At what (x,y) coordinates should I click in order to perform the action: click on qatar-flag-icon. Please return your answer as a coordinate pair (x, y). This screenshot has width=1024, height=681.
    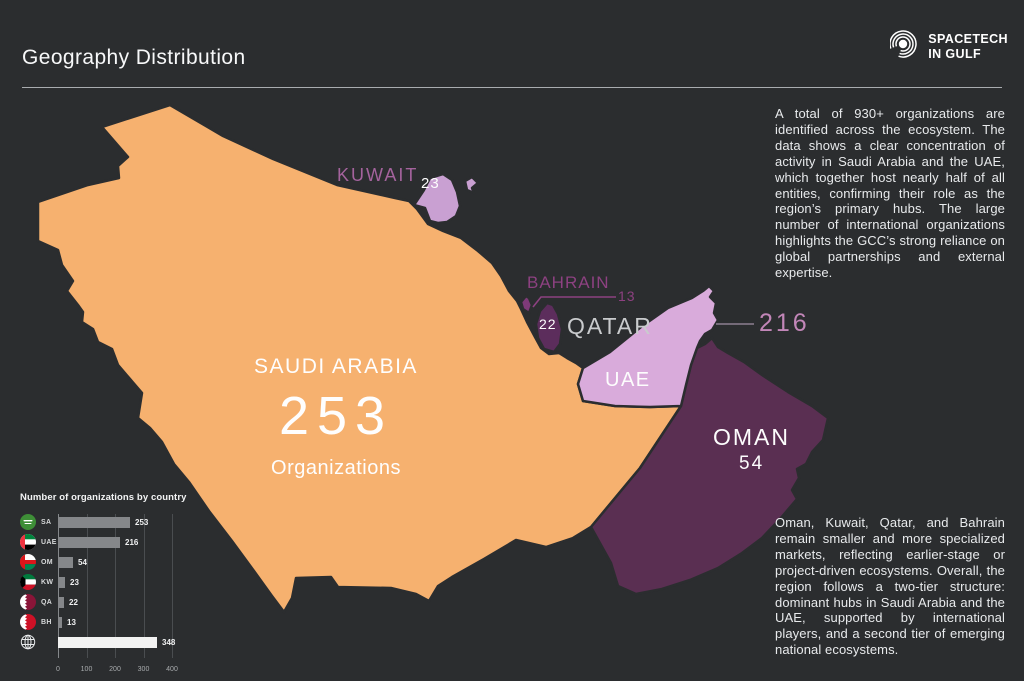
    Looking at the image, I should click on (28, 602).